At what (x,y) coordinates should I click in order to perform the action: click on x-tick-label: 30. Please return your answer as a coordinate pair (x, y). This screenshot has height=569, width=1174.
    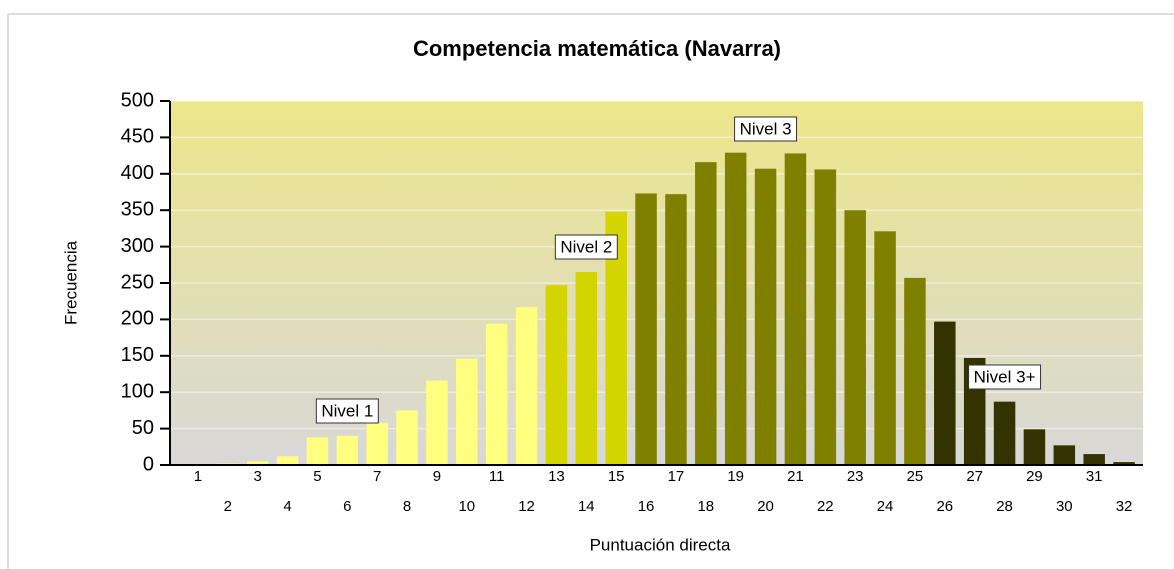
    Looking at the image, I should click on (1064, 506).